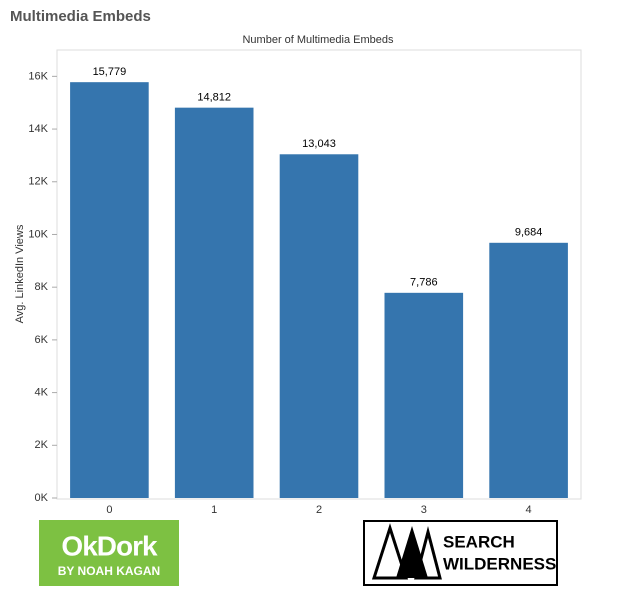 This screenshot has height=606, width=630. Describe the element at coordinates (214, 510) in the screenshot. I see `x-tick-label: 1` at that location.